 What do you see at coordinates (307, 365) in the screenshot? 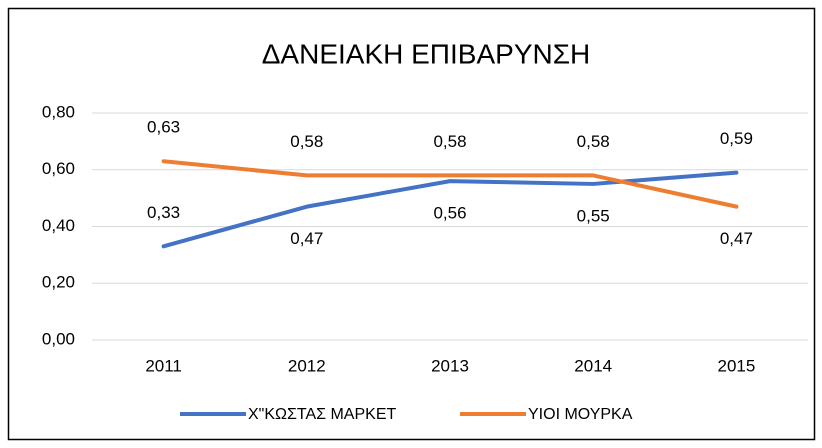
I see `x-tick-label: 2012` at bounding box center [307, 365].